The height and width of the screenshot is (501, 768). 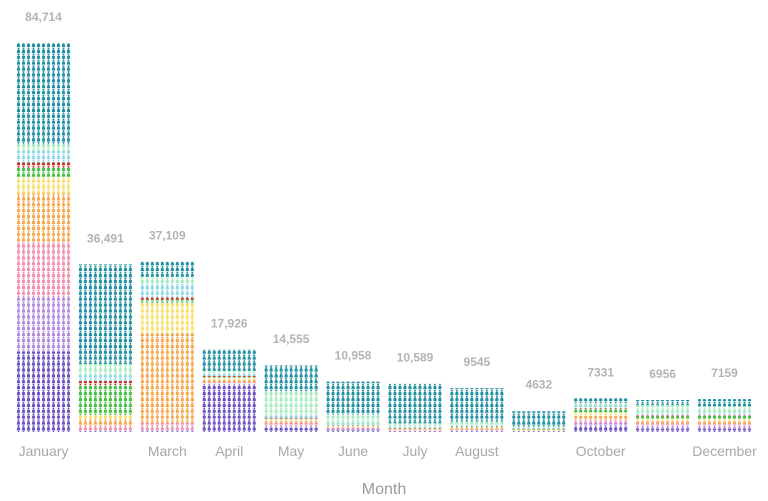 What do you see at coordinates (415, 357) in the screenshot?
I see `total-label-july: 10,589` at bounding box center [415, 357].